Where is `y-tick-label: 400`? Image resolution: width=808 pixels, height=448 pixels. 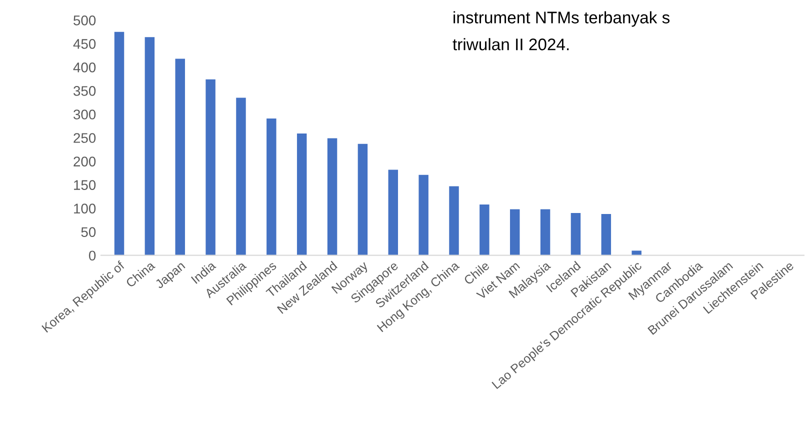
y-tick-label: 400 is located at coordinates (84, 67).